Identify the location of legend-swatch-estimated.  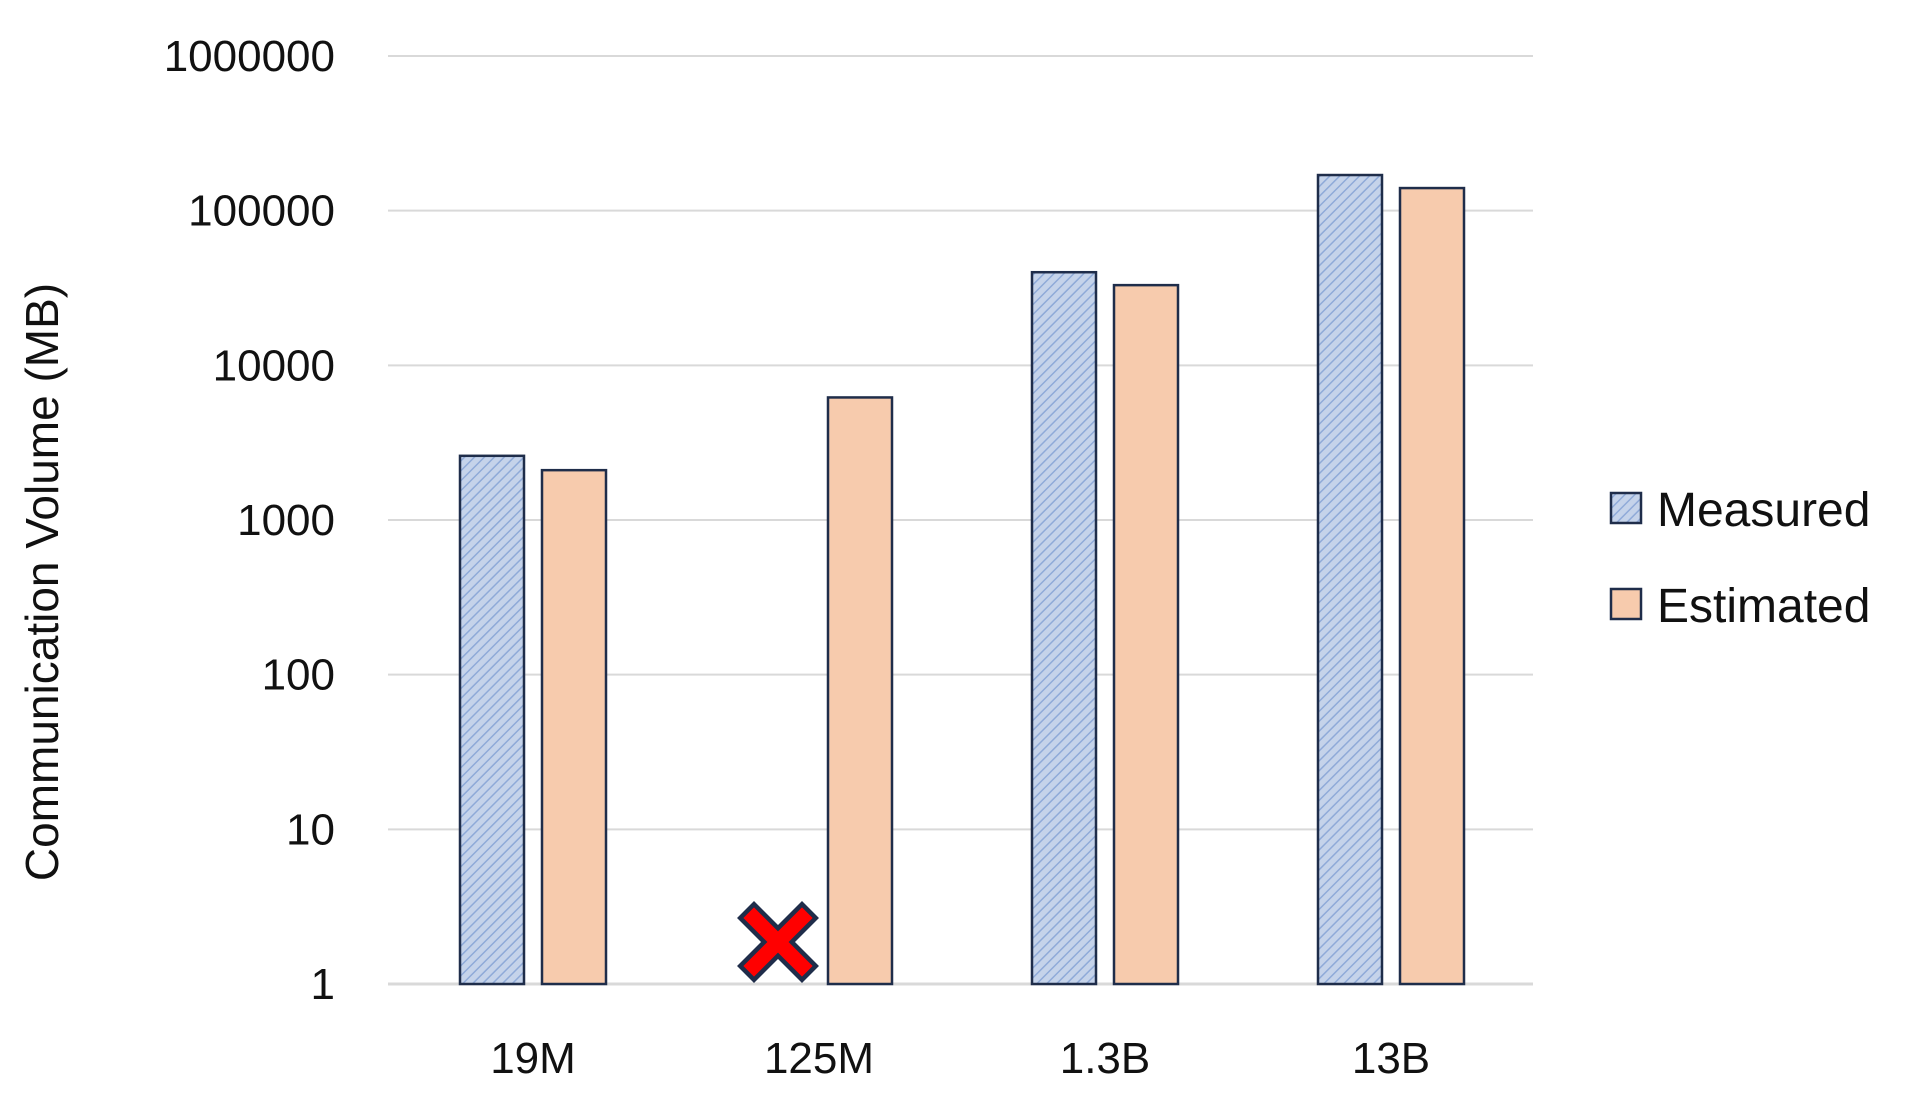
(1626, 604).